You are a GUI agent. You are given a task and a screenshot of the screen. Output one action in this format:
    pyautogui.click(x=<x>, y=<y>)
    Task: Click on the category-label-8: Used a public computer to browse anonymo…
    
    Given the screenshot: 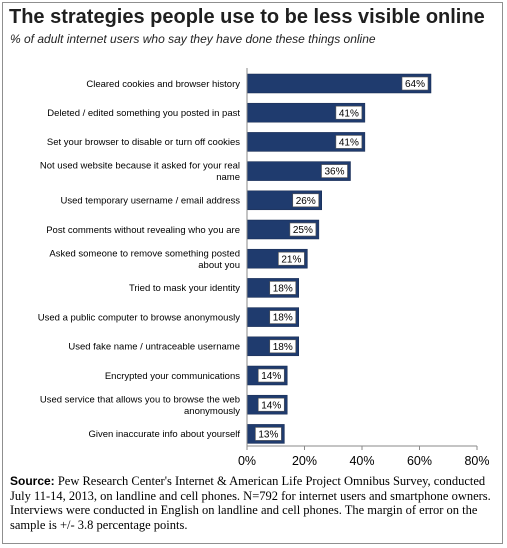 What is the action you would take?
    pyautogui.click(x=139, y=317)
    